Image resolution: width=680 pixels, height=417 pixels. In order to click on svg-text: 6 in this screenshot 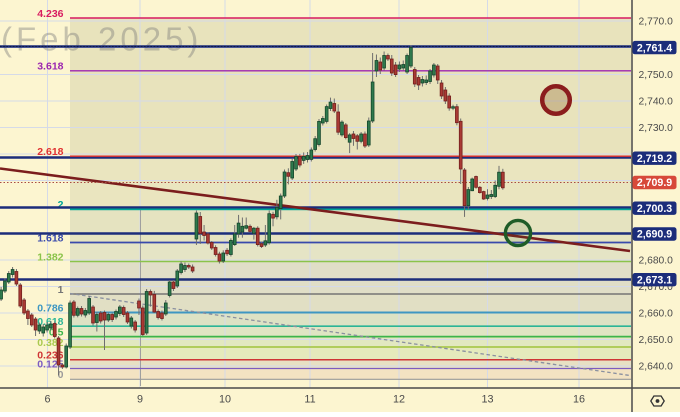, I will do `click(47, 400)`.